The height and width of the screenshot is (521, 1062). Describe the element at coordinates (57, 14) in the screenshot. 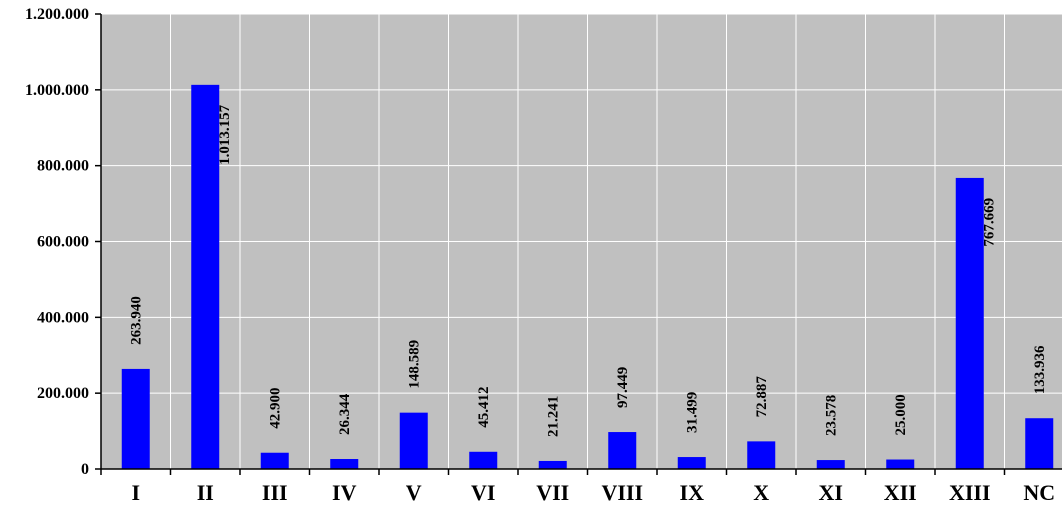

I see `y-tick-label: 1.200.000` at that location.